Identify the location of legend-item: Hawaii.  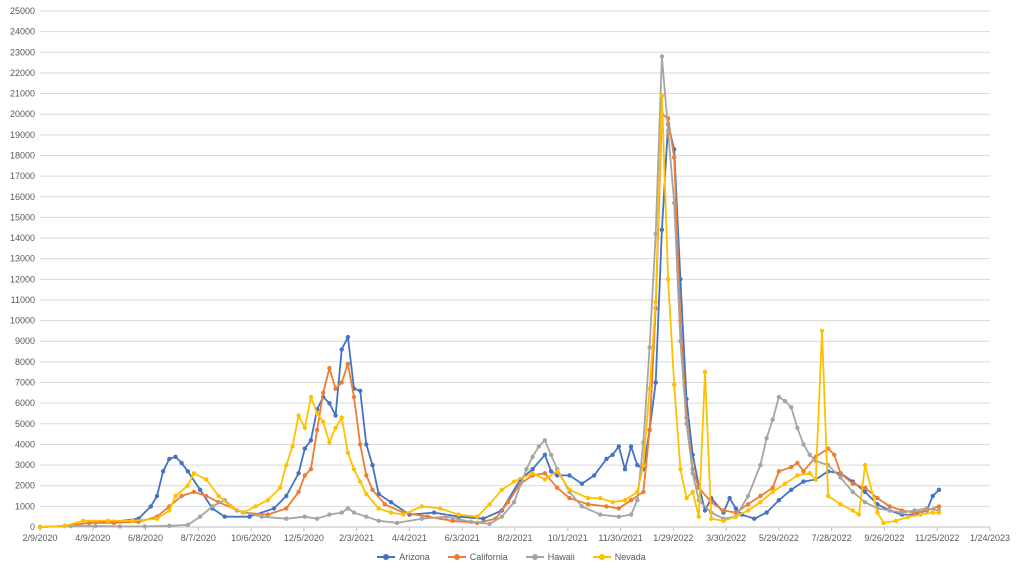
(550, 557).